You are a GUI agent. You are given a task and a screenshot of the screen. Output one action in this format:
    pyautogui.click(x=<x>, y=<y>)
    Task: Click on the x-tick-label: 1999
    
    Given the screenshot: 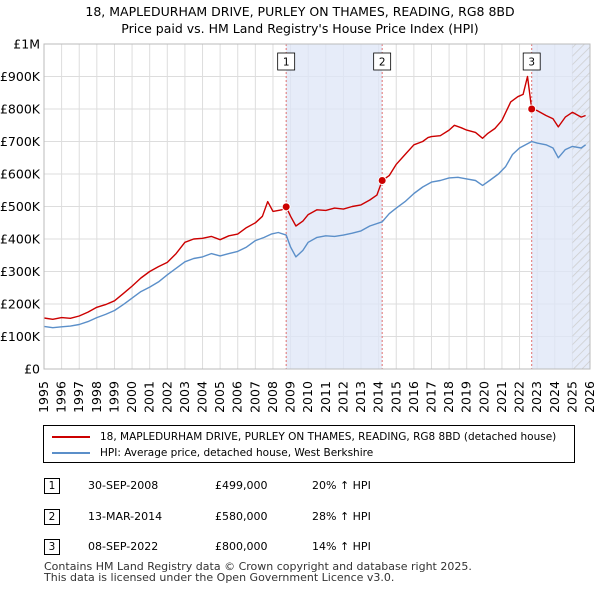 What is the action you would take?
    pyautogui.click(x=113, y=397)
    